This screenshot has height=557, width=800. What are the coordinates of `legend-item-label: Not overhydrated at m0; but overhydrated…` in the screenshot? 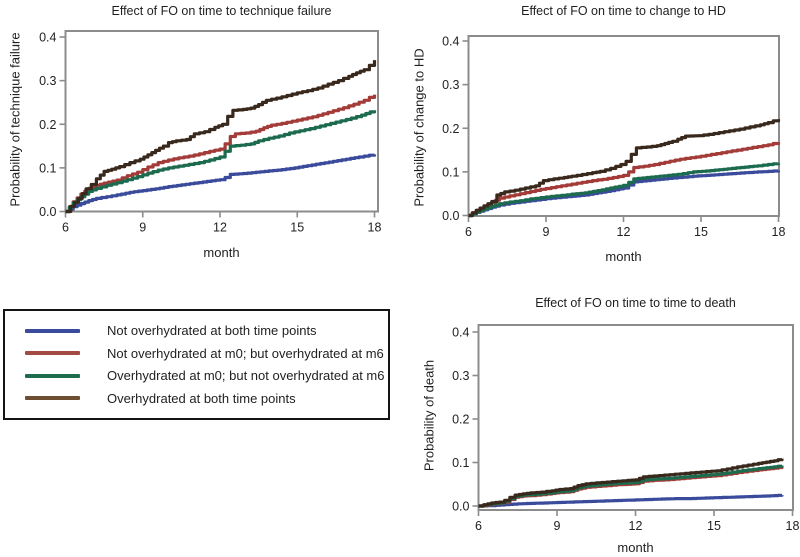 It's located at (245, 353).